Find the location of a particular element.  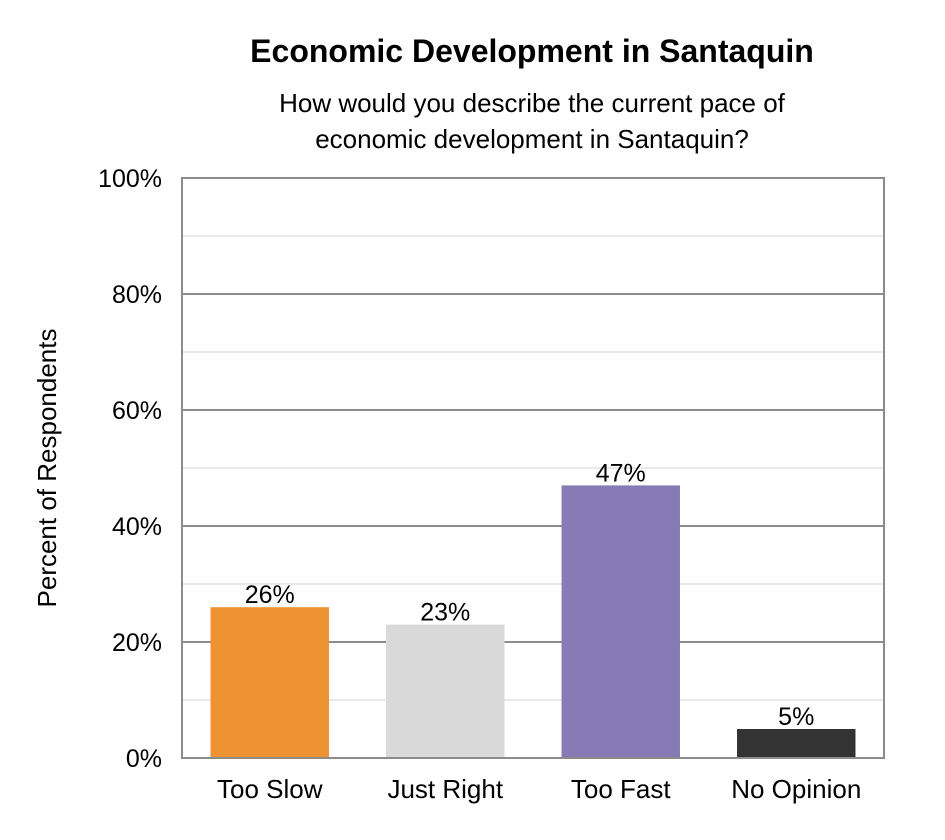

x-axis-categories: Too Slow Just Right Too Fast No Opinion is located at coordinates (539, 789).